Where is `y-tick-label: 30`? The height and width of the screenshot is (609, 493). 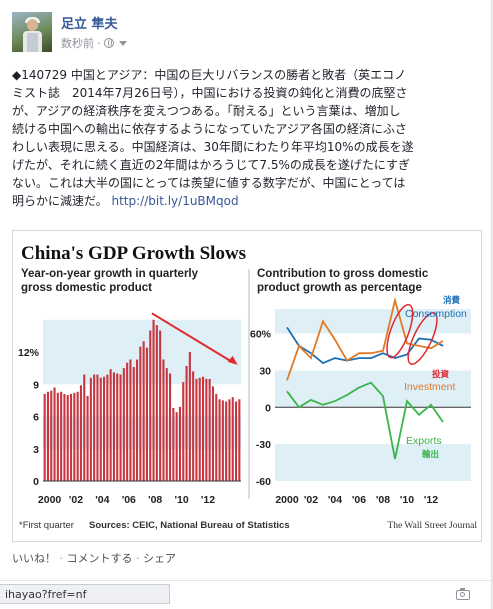 y-tick-label: 30 is located at coordinates (265, 371).